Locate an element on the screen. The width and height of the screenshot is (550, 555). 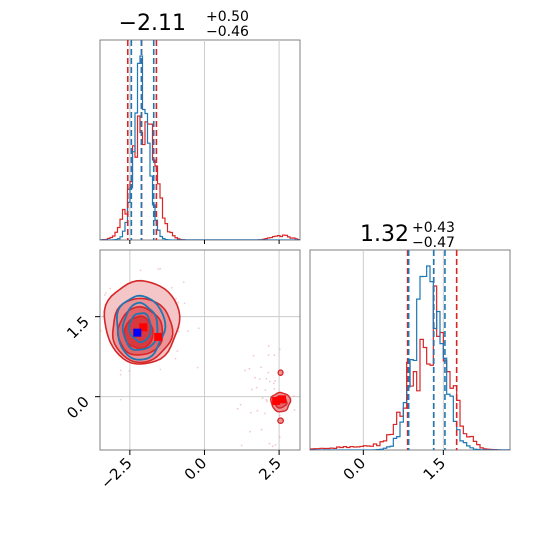
panel-frame-joint is located at coordinates (200, 350).